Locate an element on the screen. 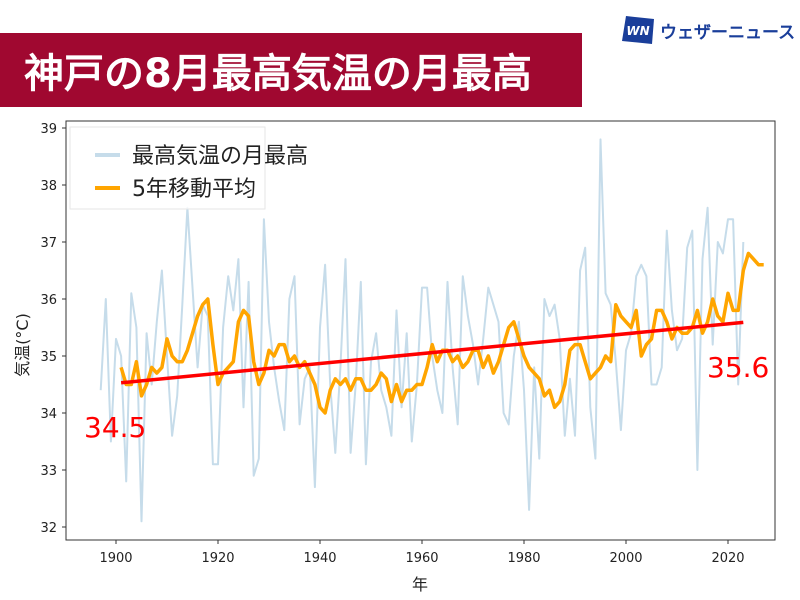  x-tick-label: 1960 is located at coordinates (421, 558).